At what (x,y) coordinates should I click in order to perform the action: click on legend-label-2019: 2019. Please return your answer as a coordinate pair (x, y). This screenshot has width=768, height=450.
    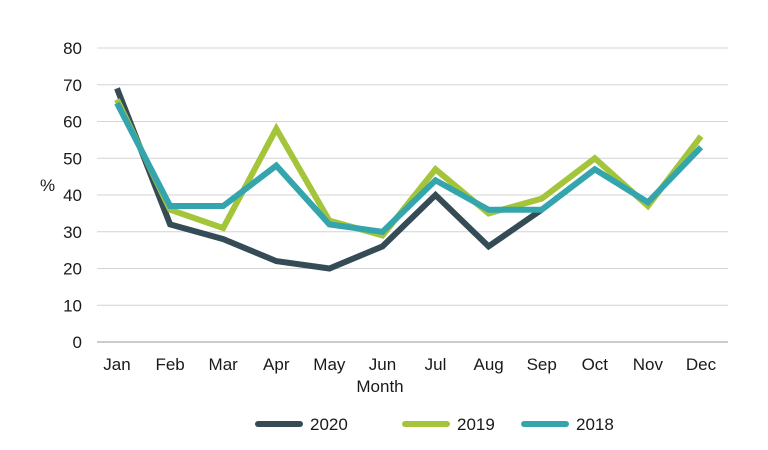
    Looking at the image, I should click on (476, 424).